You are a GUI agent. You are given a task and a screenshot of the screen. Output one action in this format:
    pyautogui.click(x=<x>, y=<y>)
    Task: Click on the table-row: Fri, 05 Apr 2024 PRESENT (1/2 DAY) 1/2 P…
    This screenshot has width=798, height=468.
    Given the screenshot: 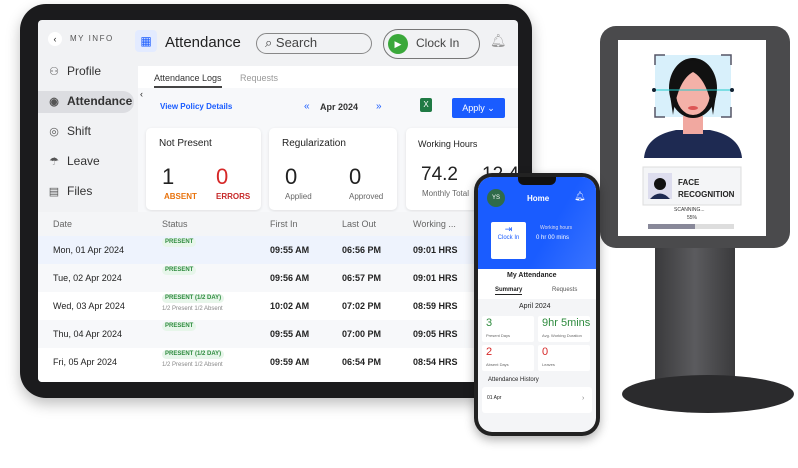 What is the action you would take?
    pyautogui.click(x=258, y=362)
    